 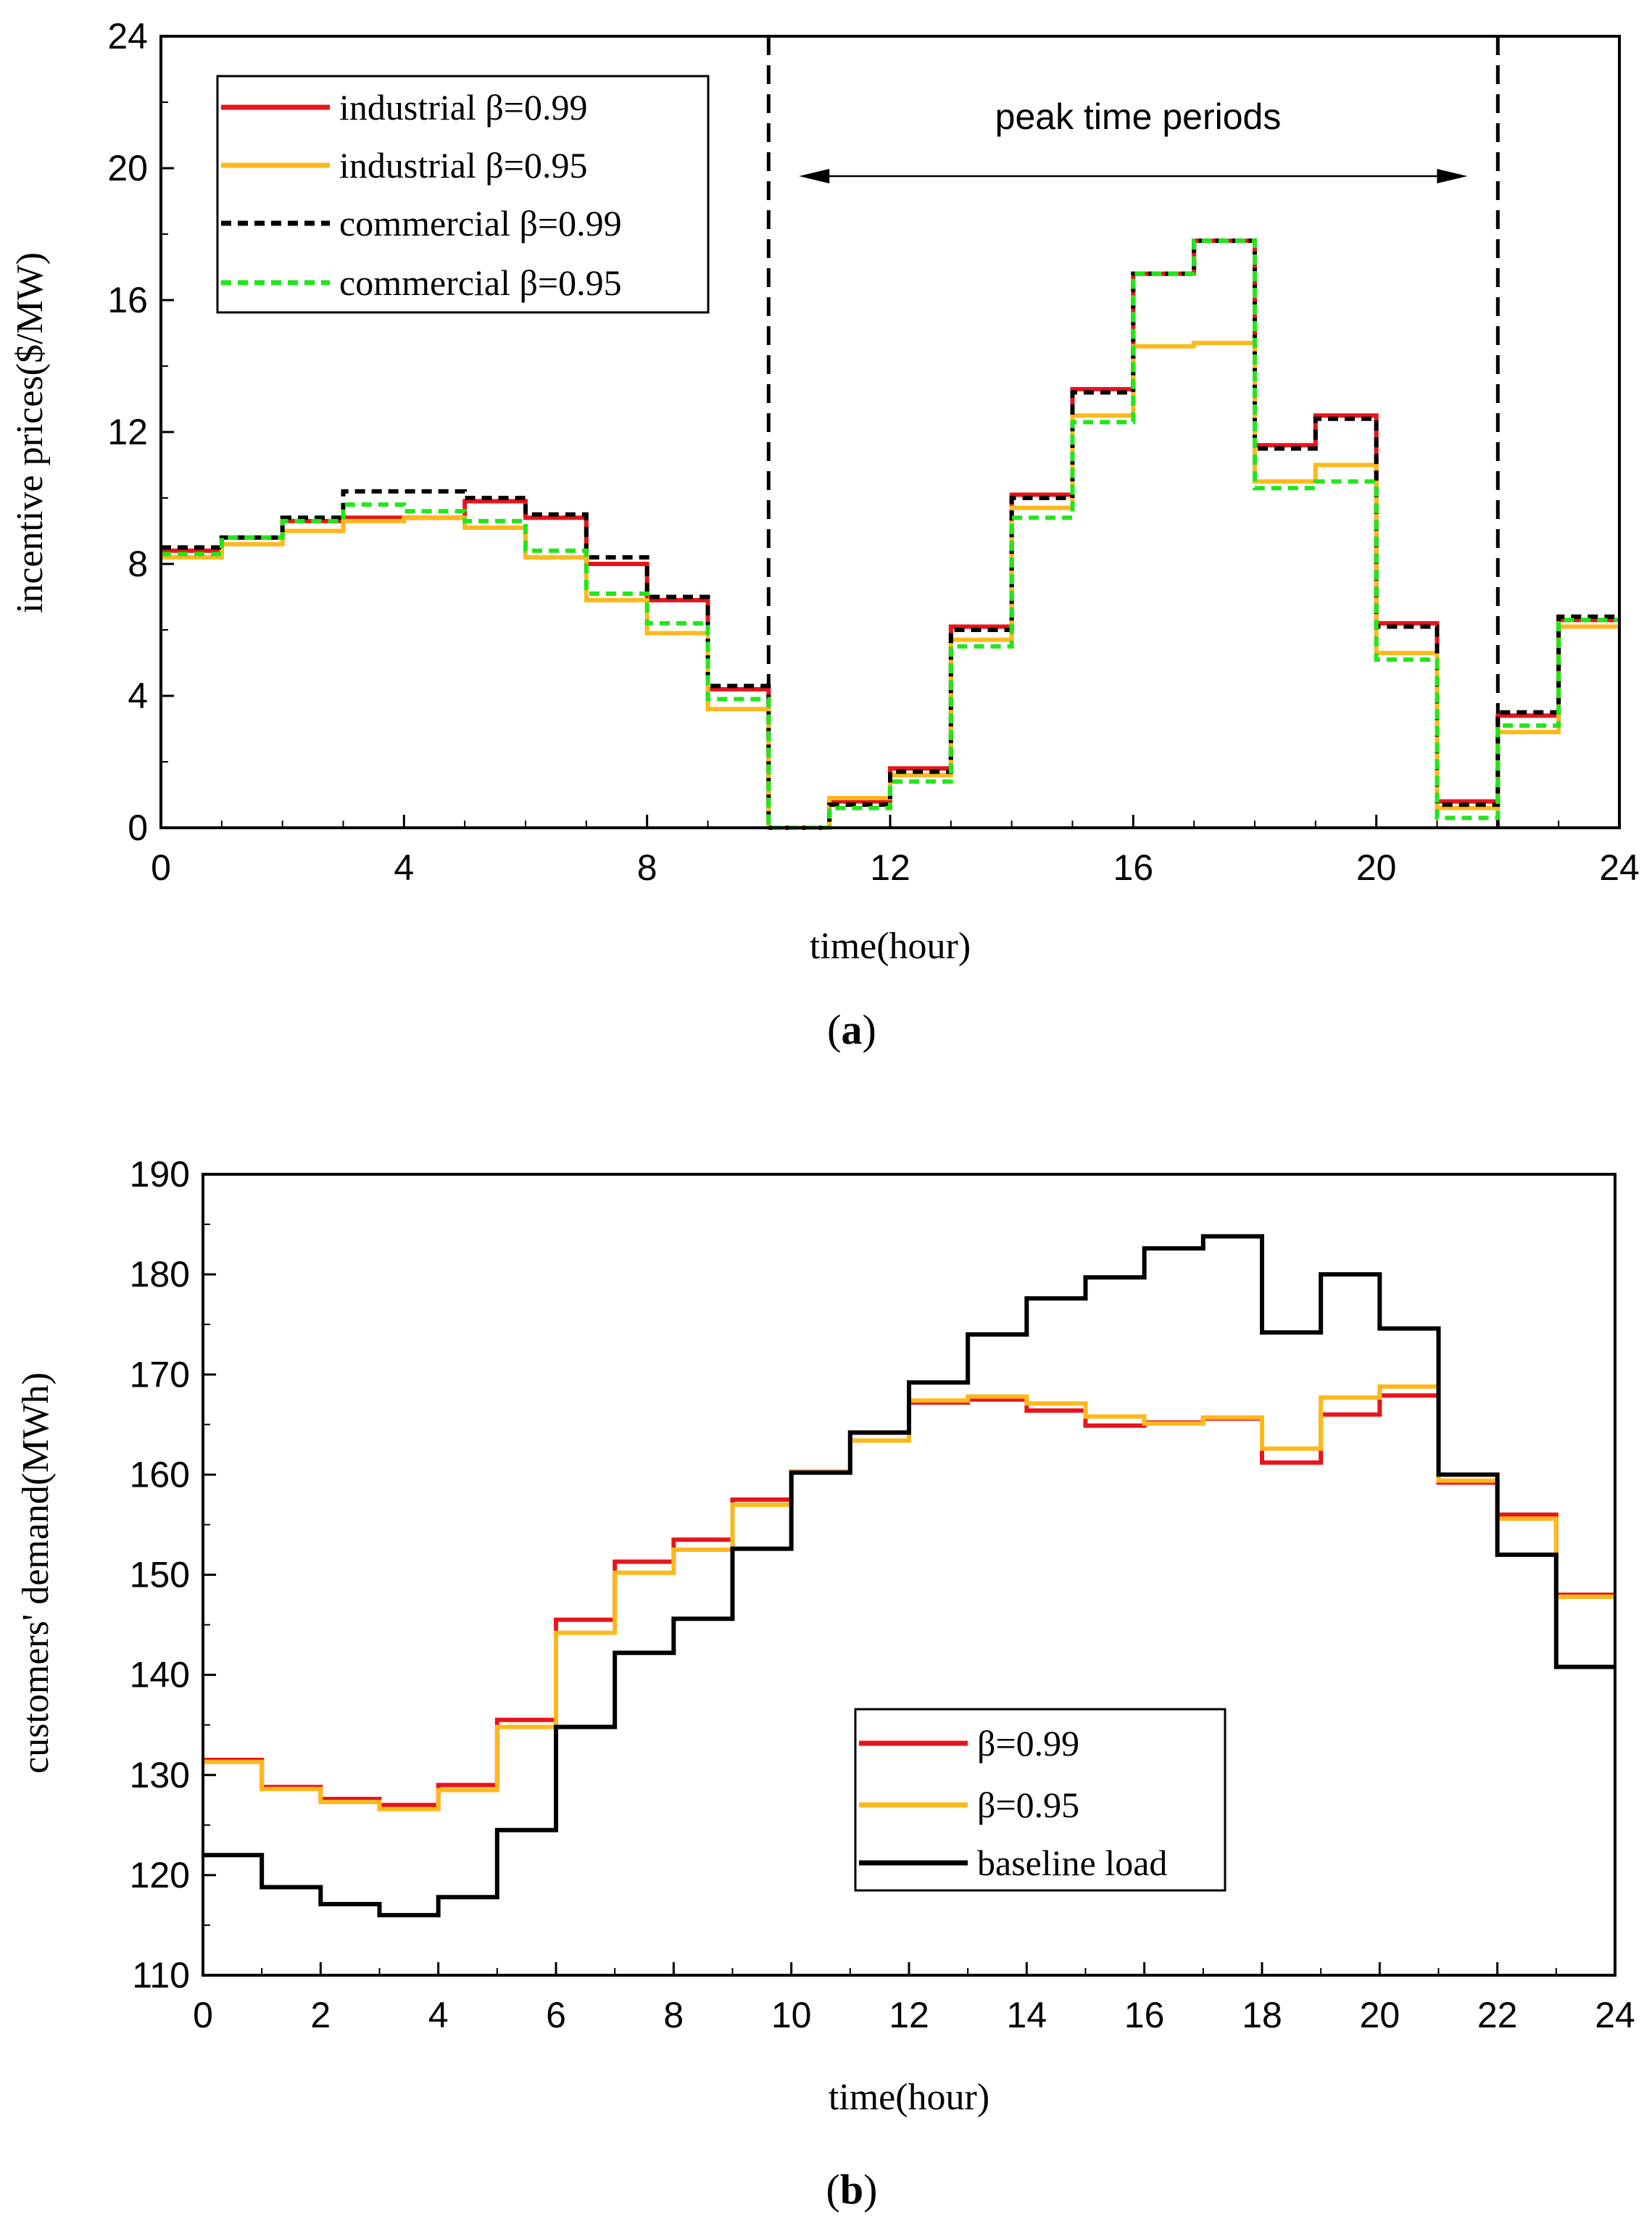 I want to click on chart-b-y-tick-label-150: 150, so click(x=160, y=1575).